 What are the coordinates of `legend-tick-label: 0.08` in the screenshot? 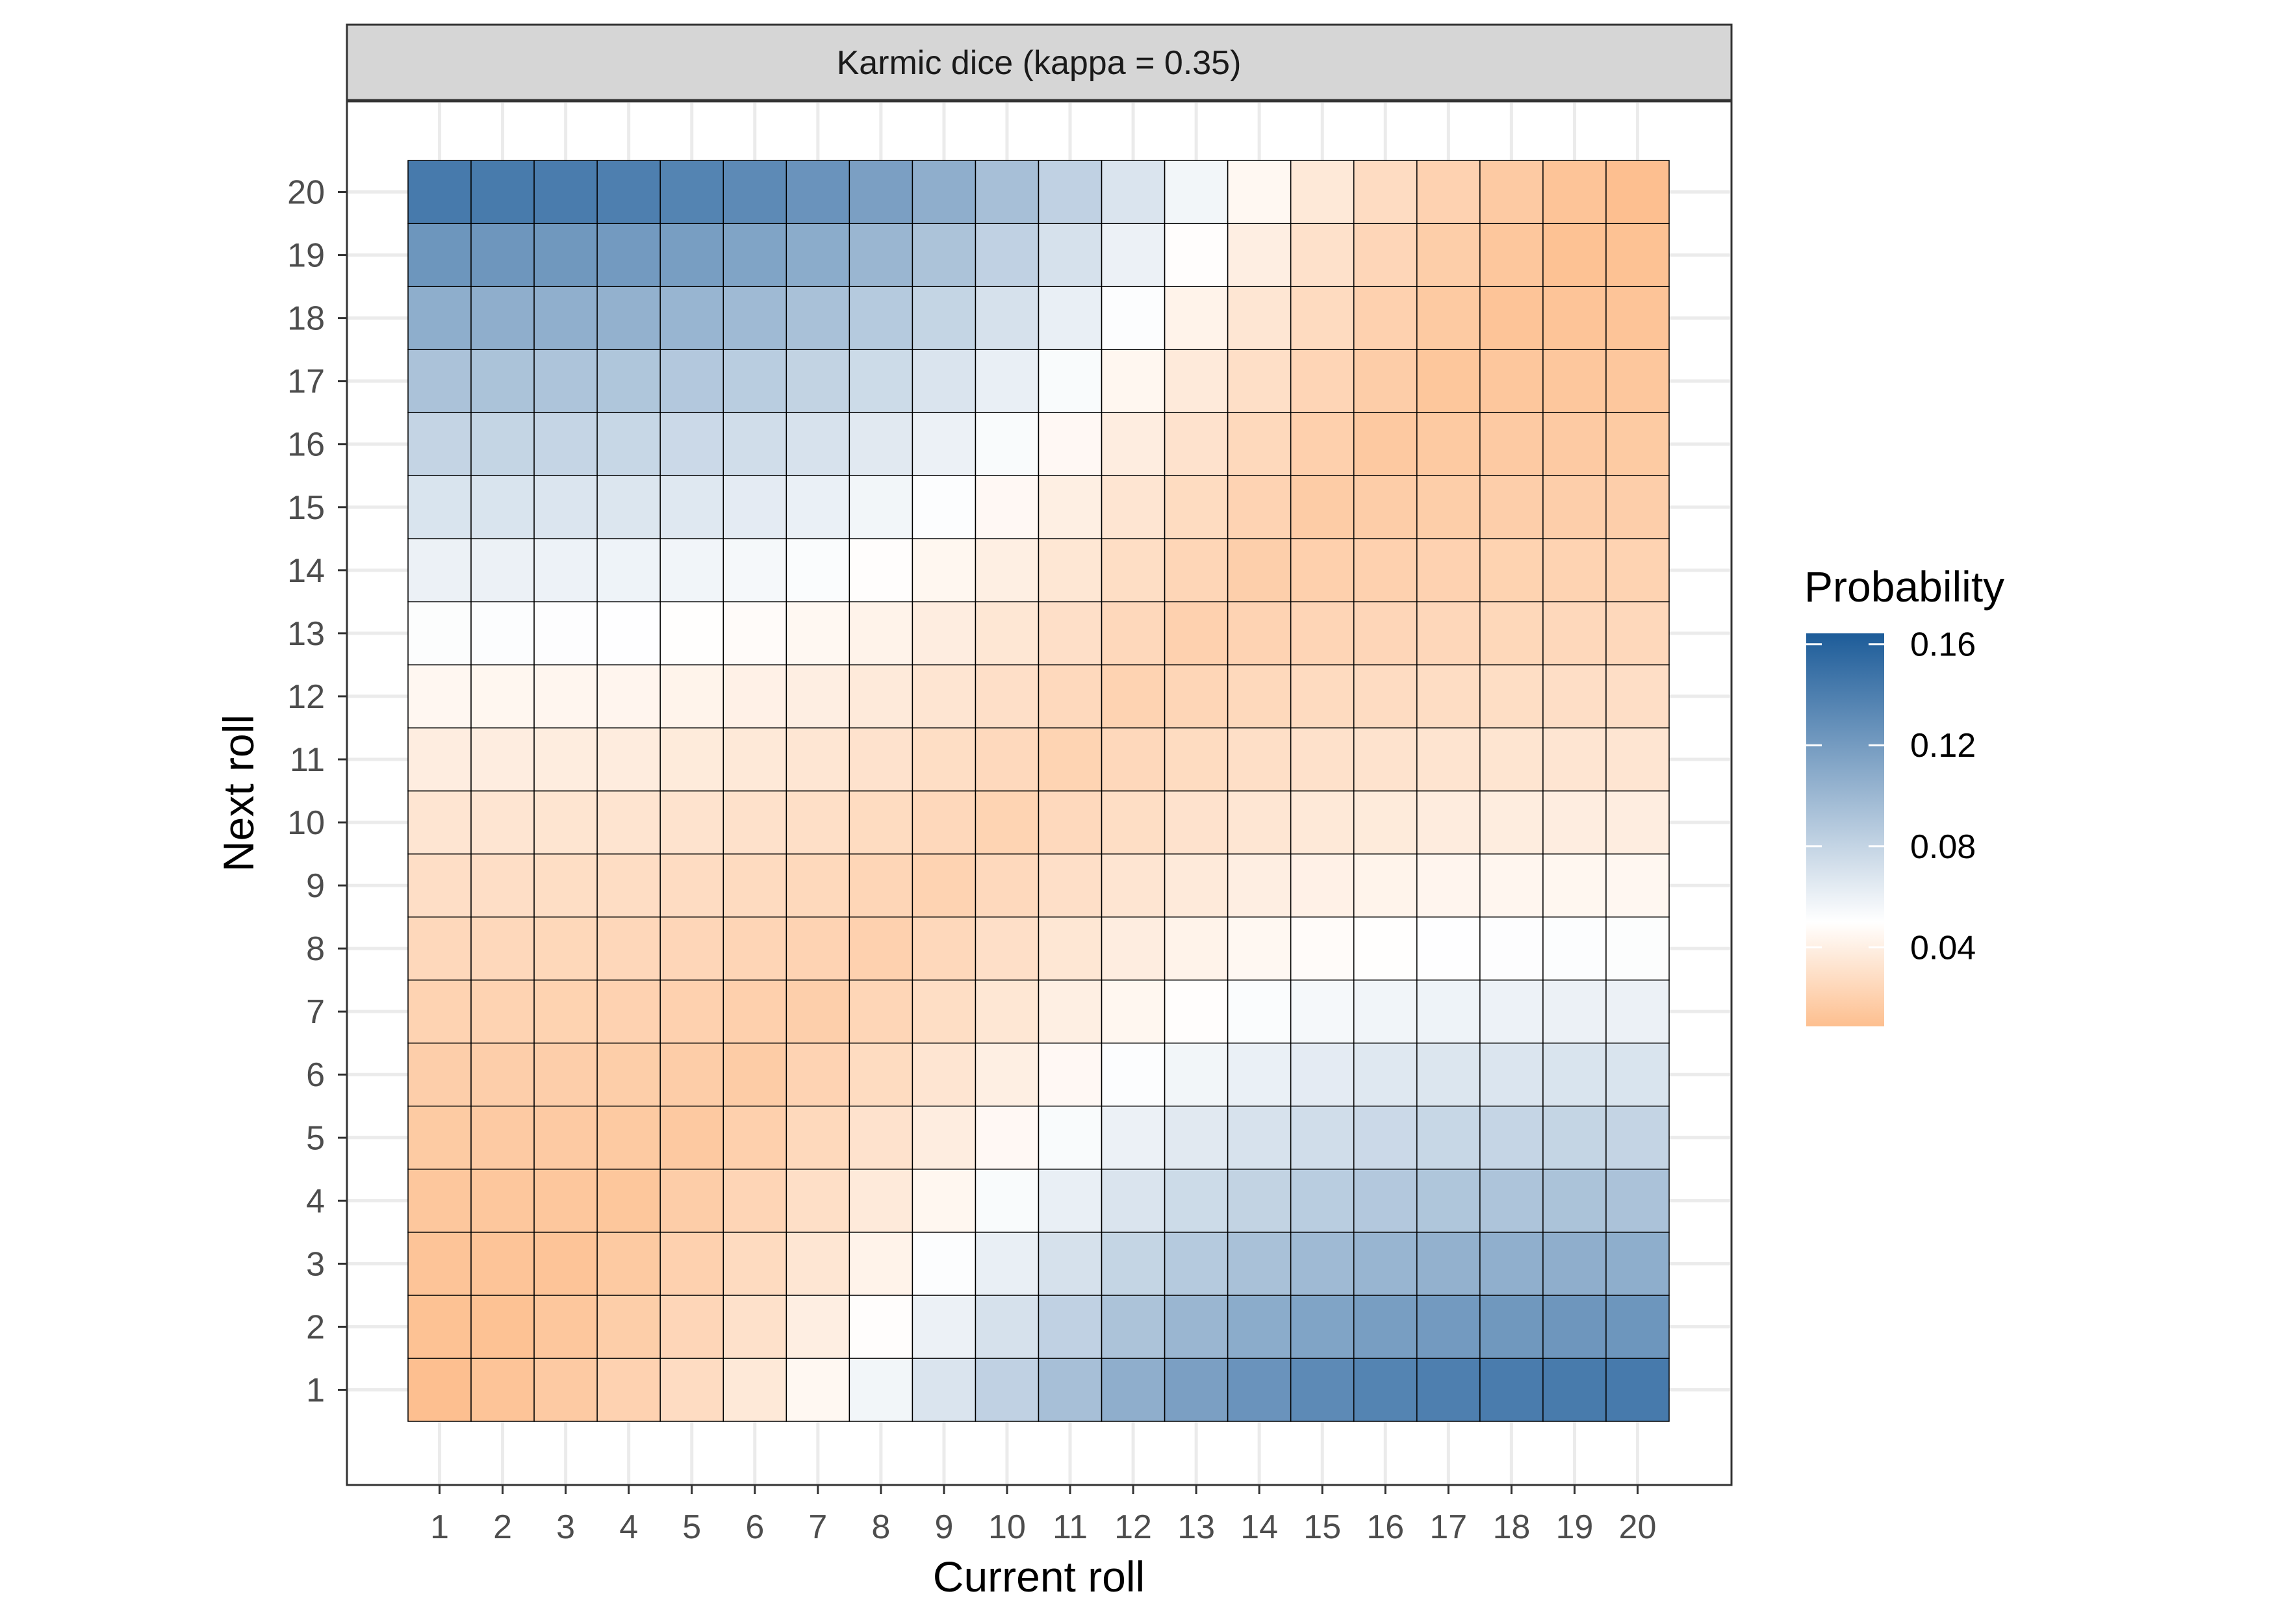 It's located at (1943, 847).